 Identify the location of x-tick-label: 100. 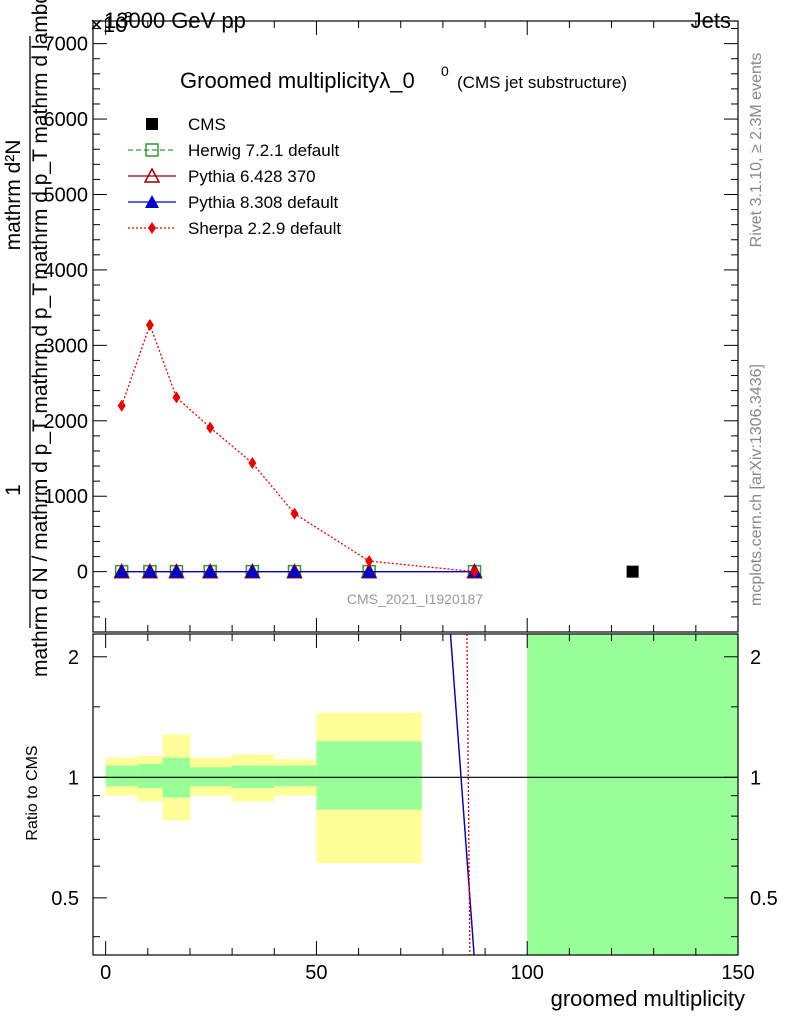
(527, 973).